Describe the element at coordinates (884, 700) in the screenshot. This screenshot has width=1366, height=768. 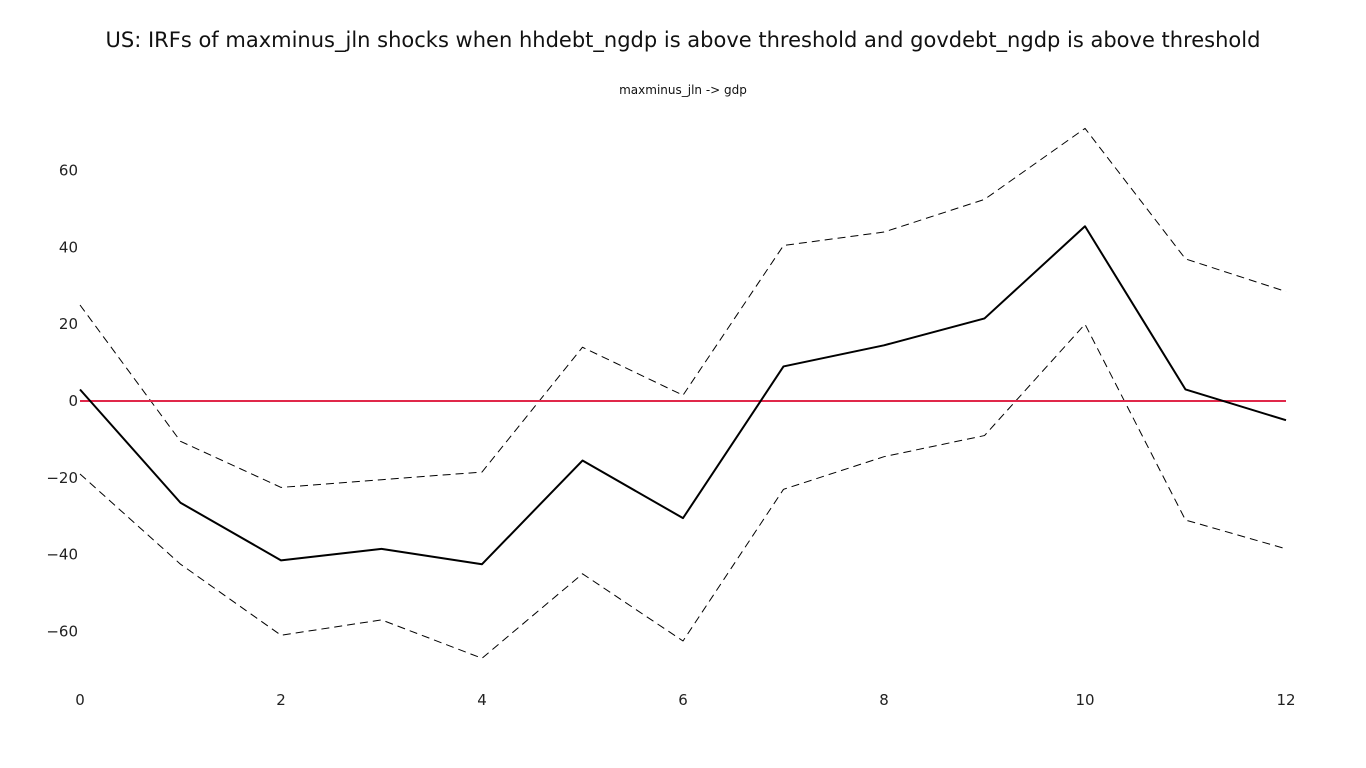
I see `x-tick-label: 8` at that location.